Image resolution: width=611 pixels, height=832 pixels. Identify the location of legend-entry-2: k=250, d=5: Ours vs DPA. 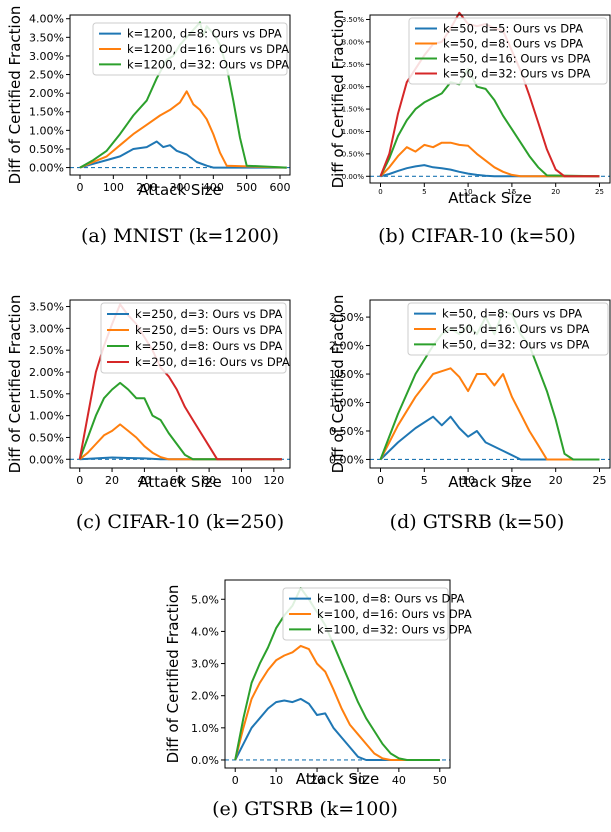
(209, 330).